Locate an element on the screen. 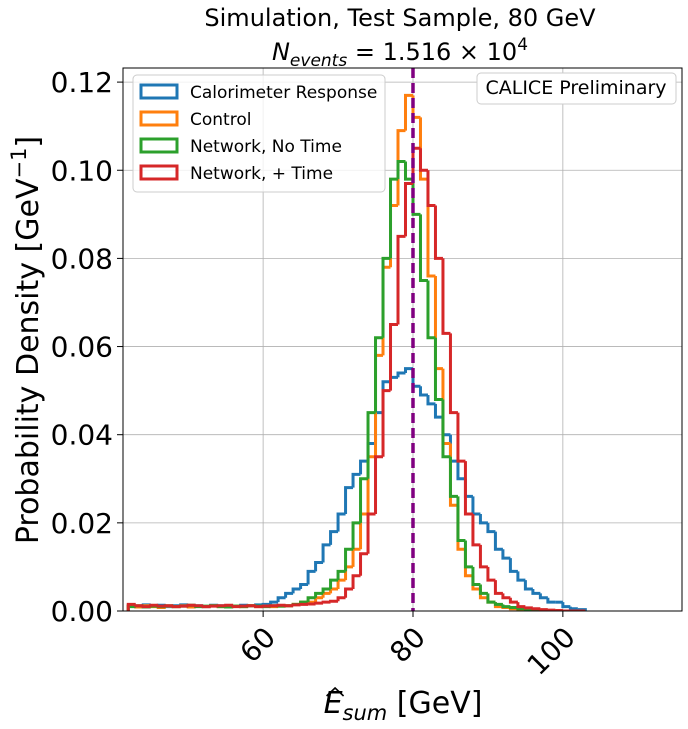 The width and height of the screenshot is (688, 729). x-tick-label: 100 is located at coordinates (551, 651).